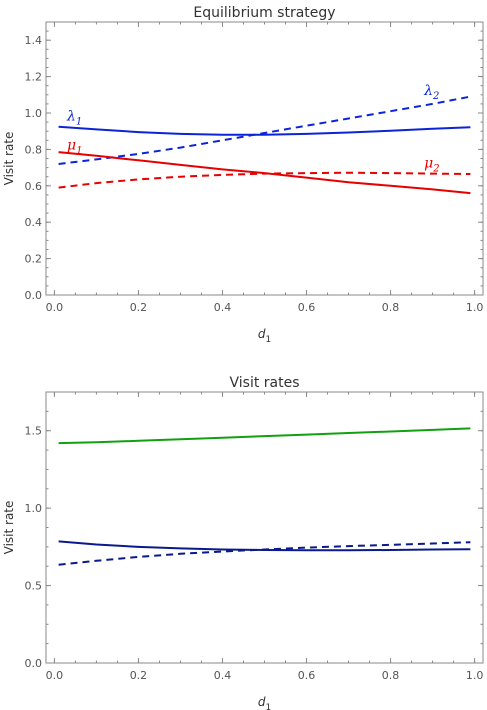  What do you see at coordinates (34, 586) in the screenshot?
I see `y-tick-label: 0.5` at bounding box center [34, 586].